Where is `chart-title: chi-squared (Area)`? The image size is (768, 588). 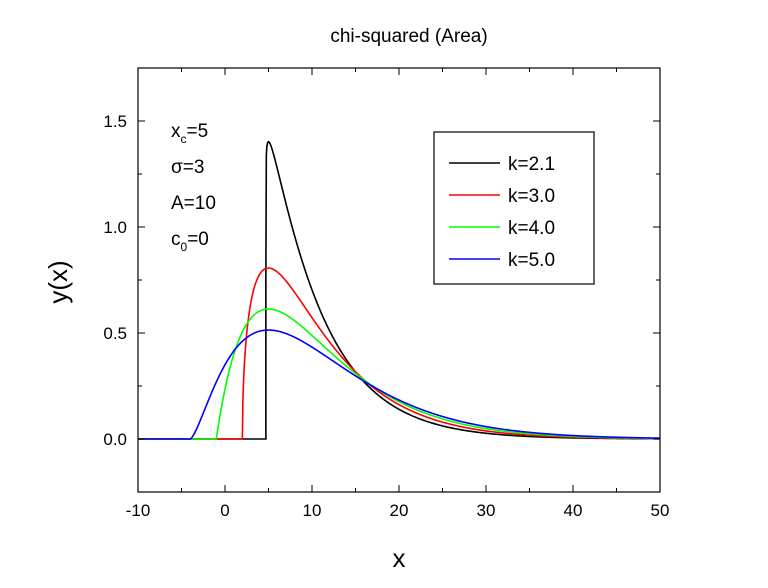 chart-title: chi-squared (Area) is located at coordinates (408, 36).